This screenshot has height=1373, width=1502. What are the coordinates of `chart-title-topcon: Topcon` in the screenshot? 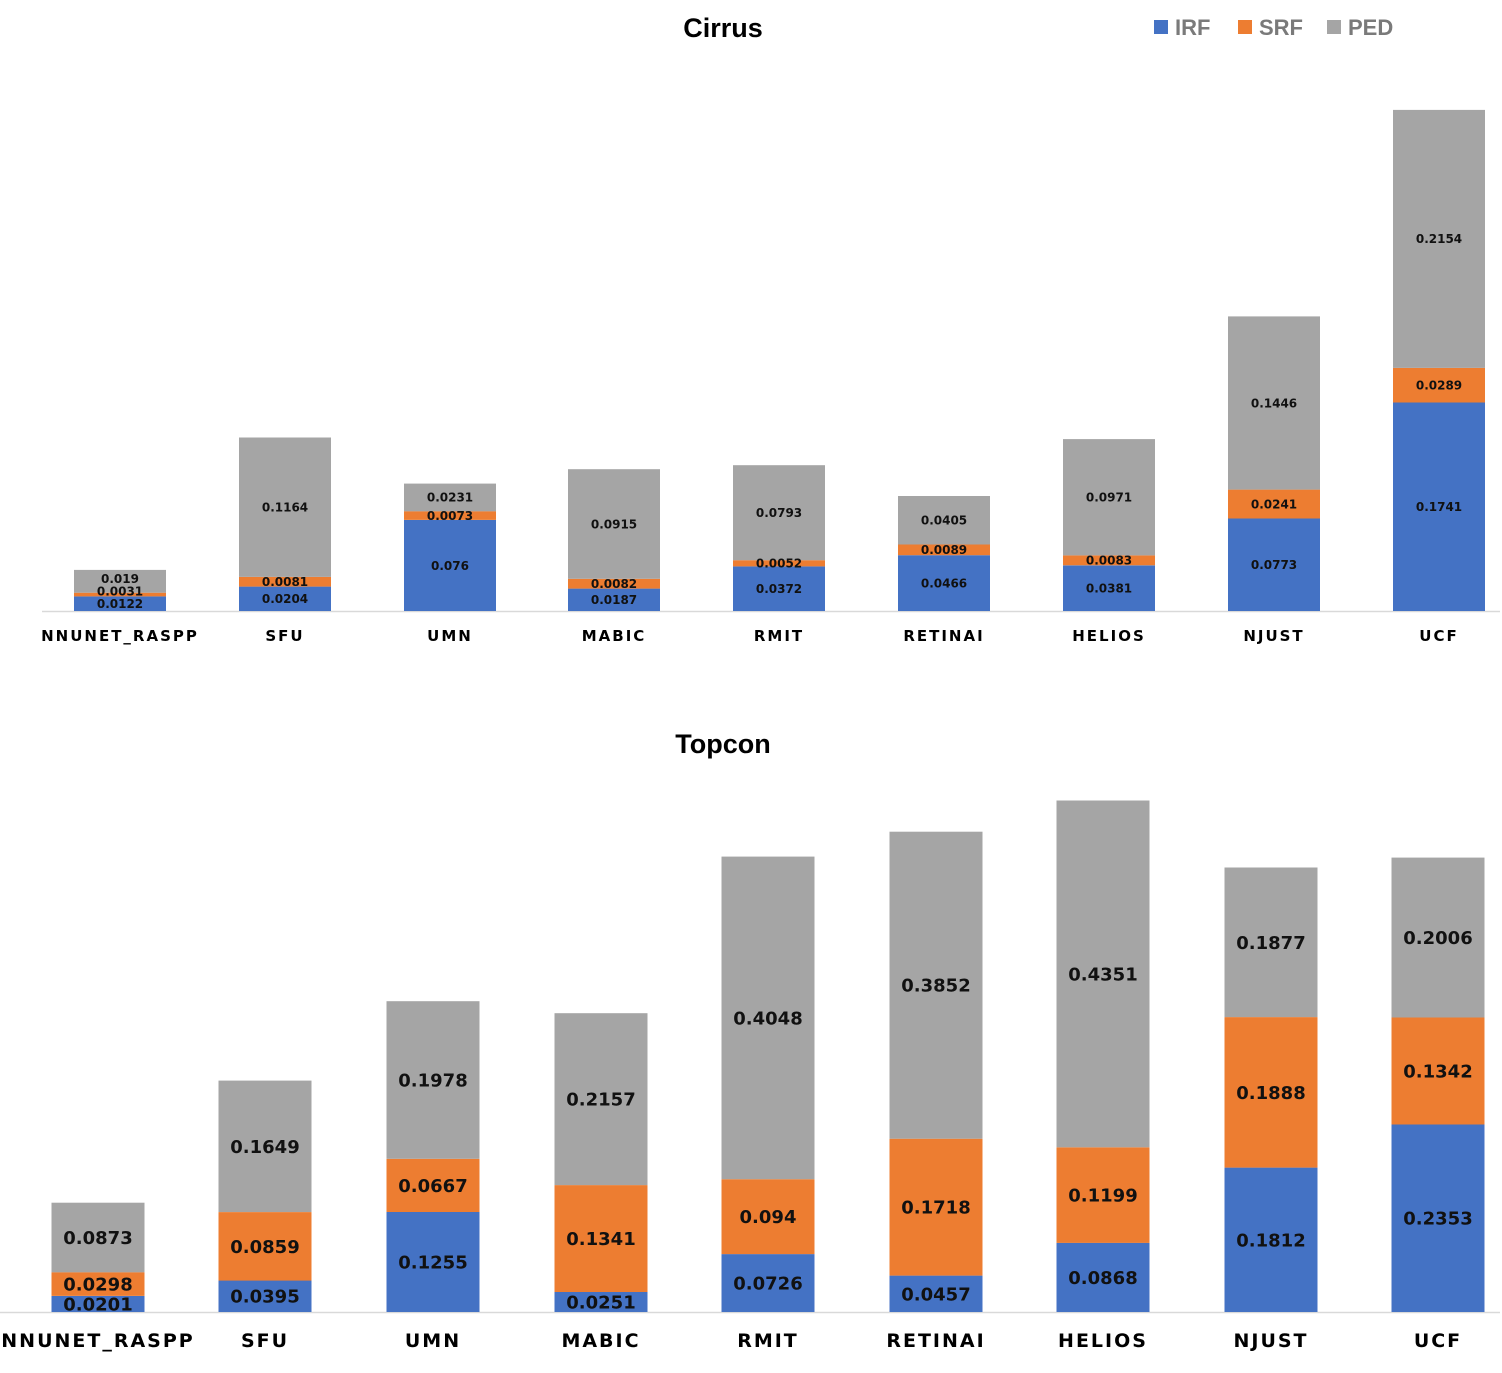 It's located at (722, 744).